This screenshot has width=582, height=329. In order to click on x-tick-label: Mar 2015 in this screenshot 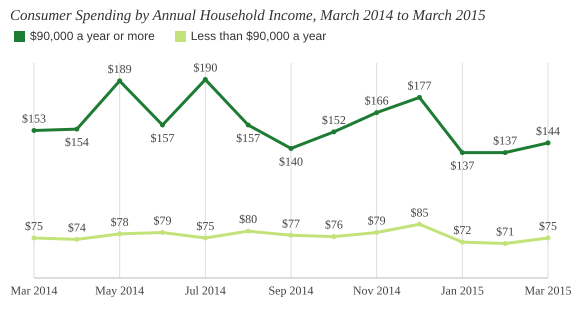, I will do `click(548, 291)`.